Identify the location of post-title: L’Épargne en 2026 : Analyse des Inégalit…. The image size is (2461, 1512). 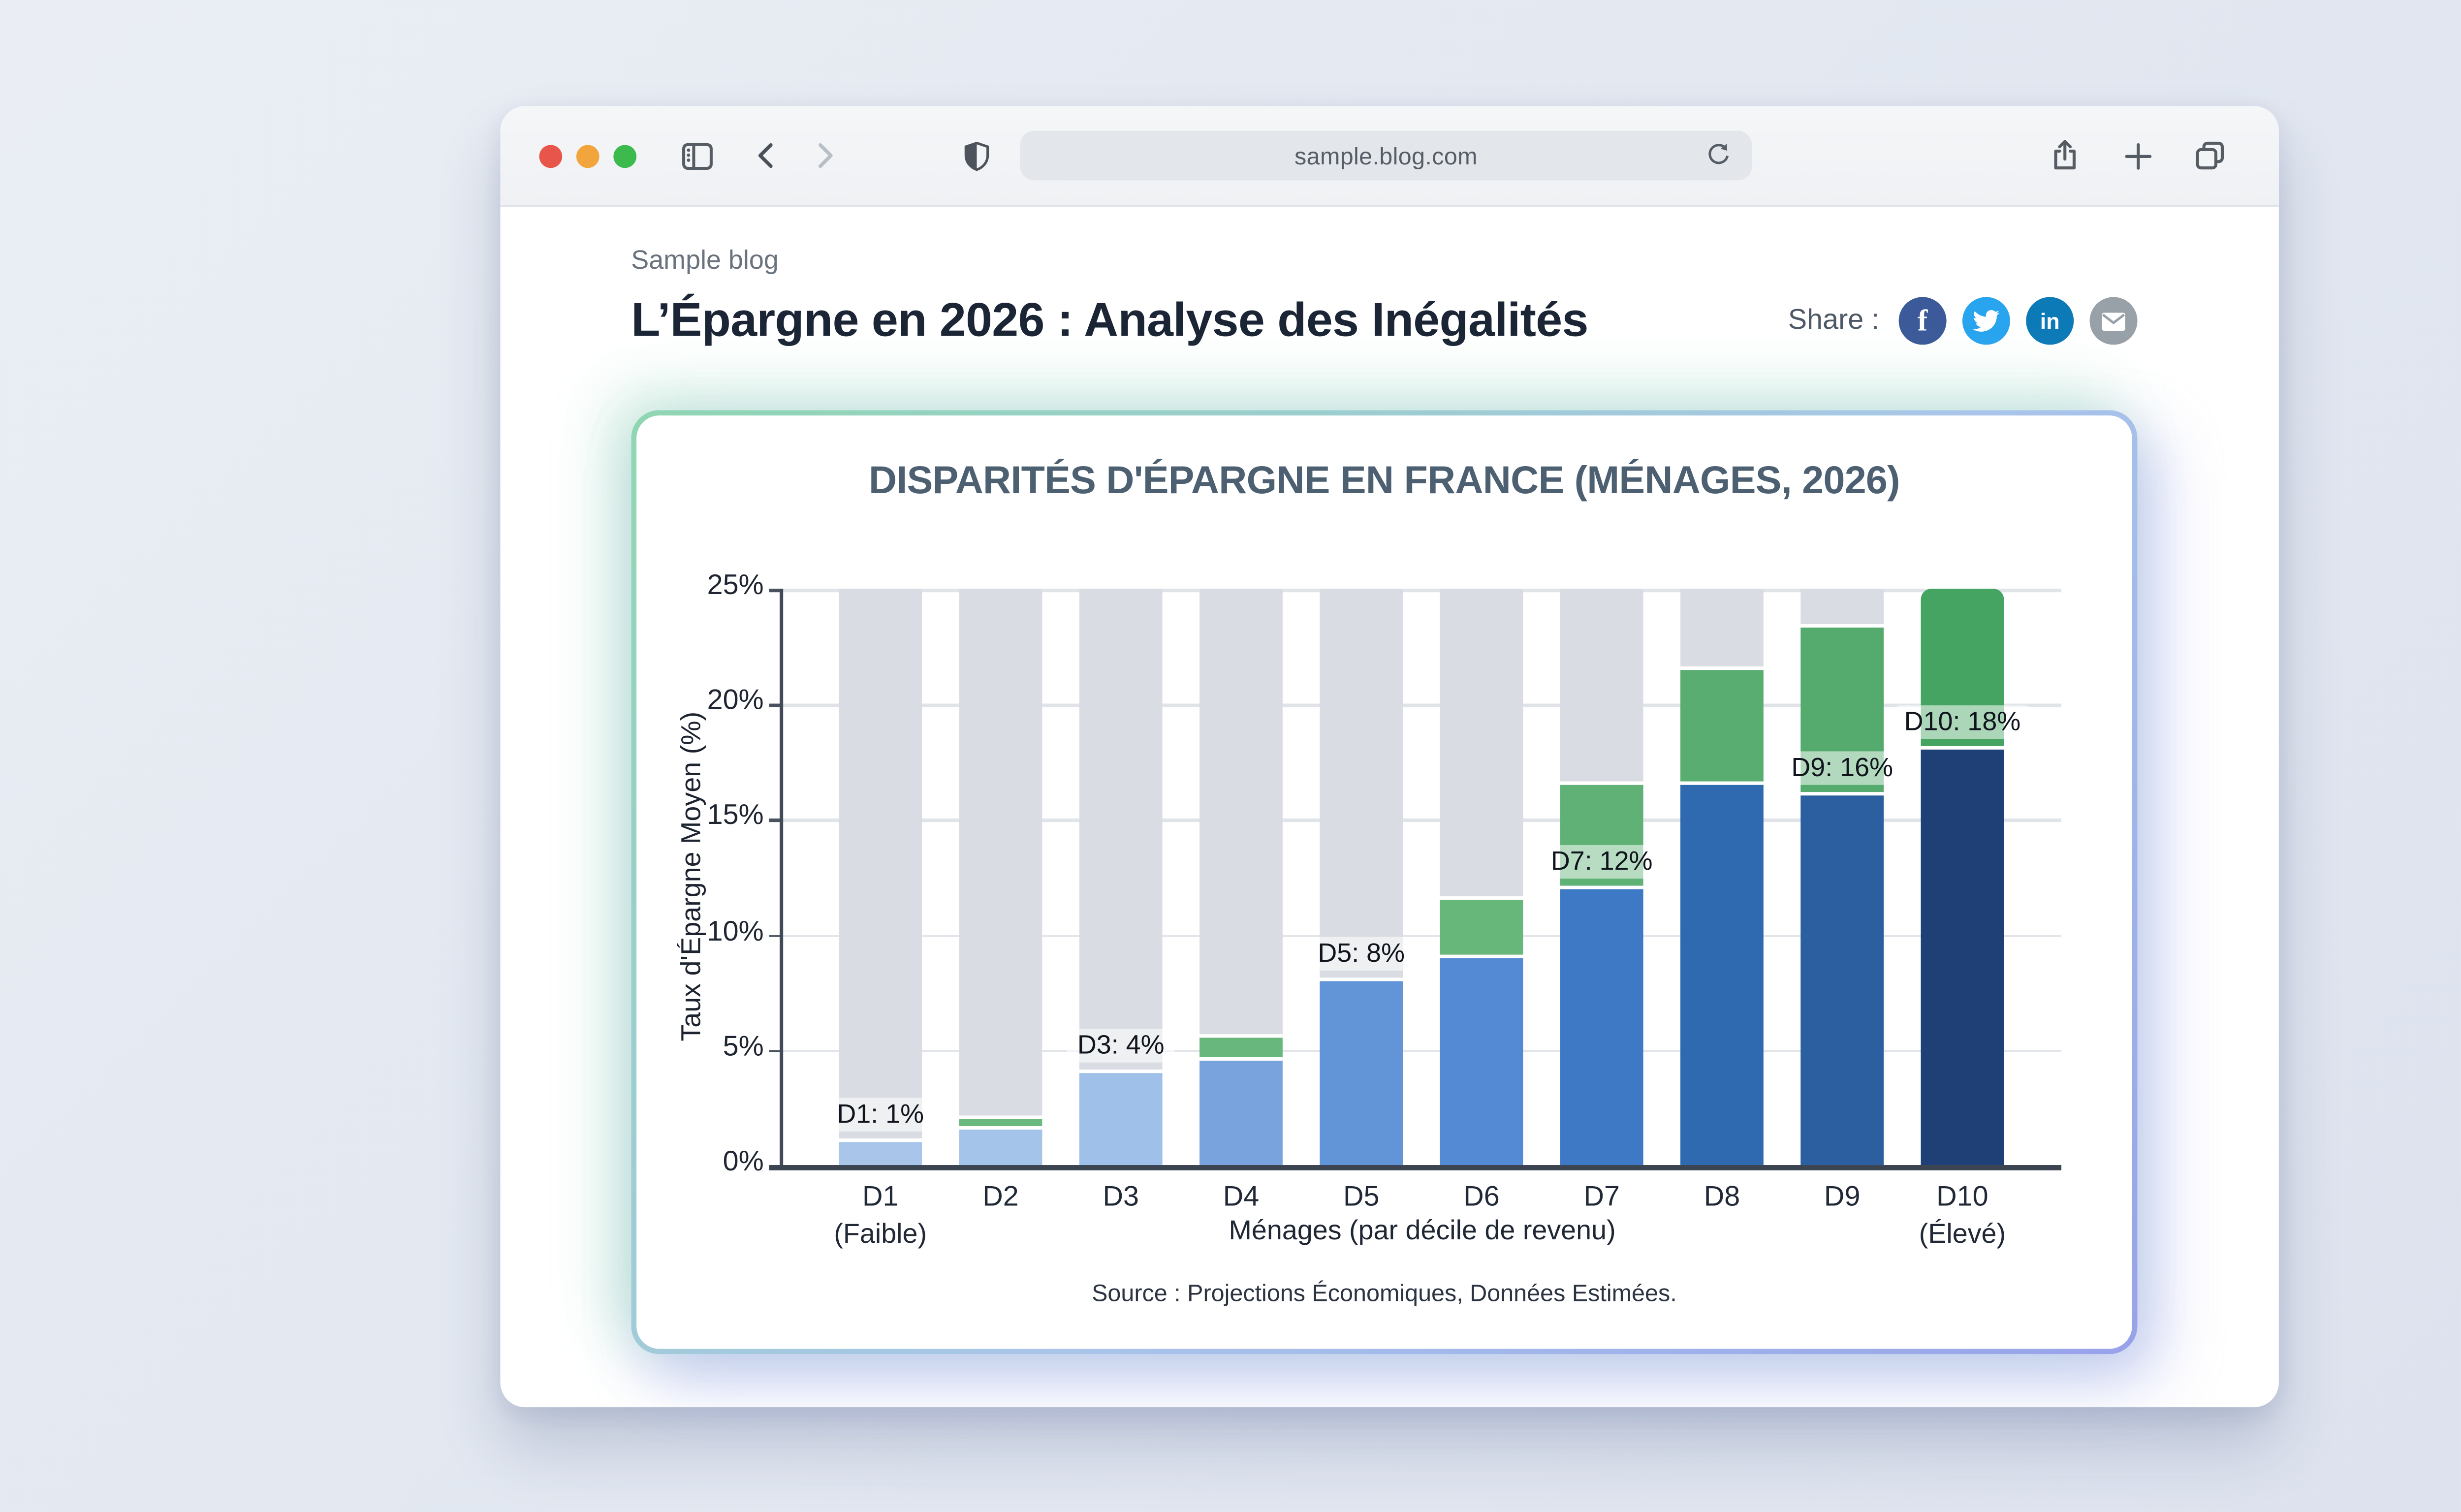
(1109, 320).